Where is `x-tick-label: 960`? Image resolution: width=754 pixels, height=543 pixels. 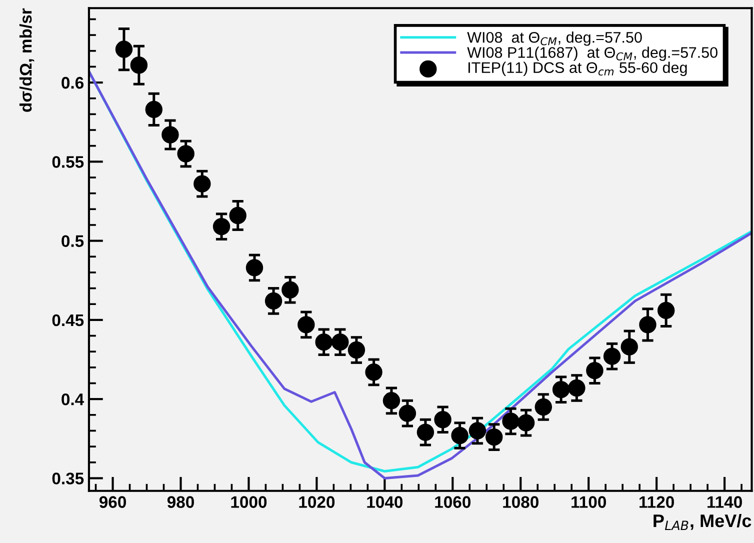 x-tick-label: 960 is located at coordinates (112, 502).